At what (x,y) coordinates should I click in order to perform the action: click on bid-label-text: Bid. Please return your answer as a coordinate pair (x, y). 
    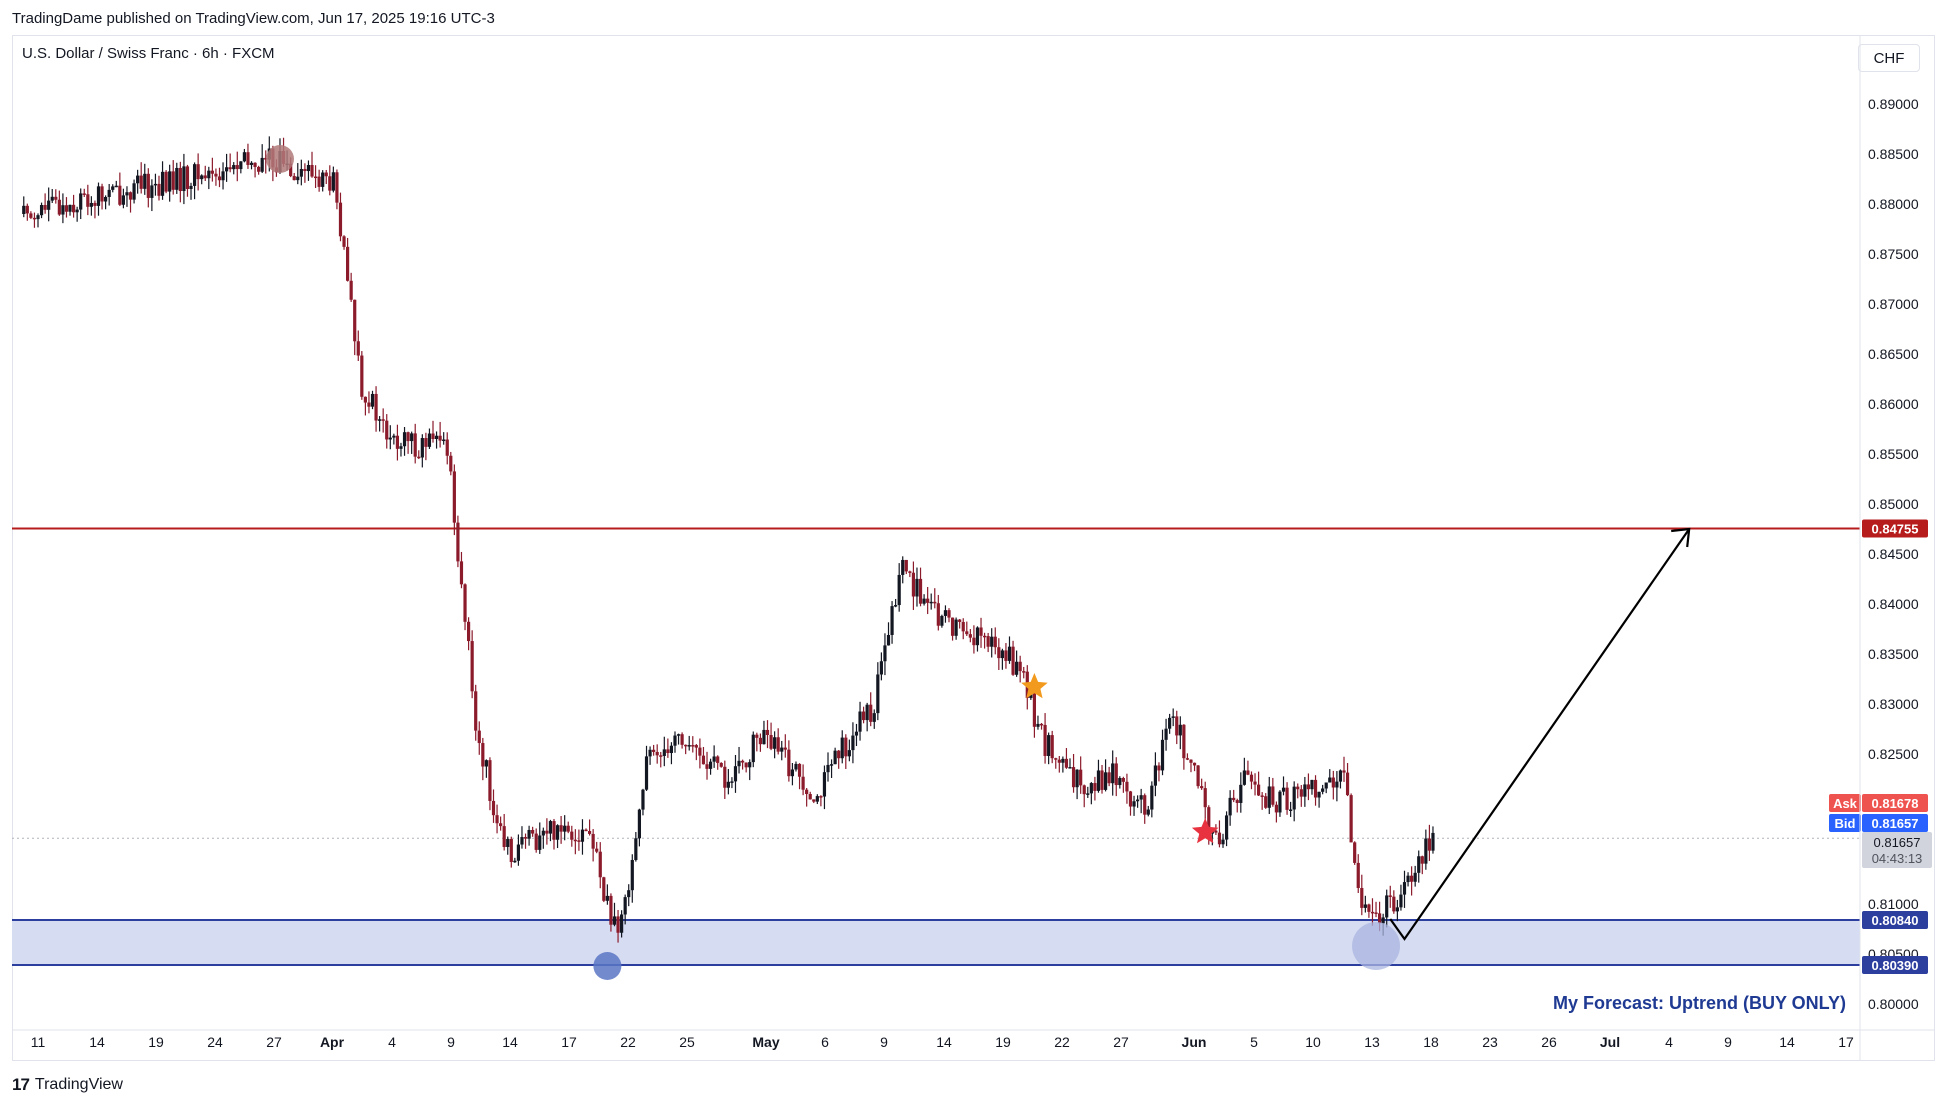
    Looking at the image, I should click on (1845, 823).